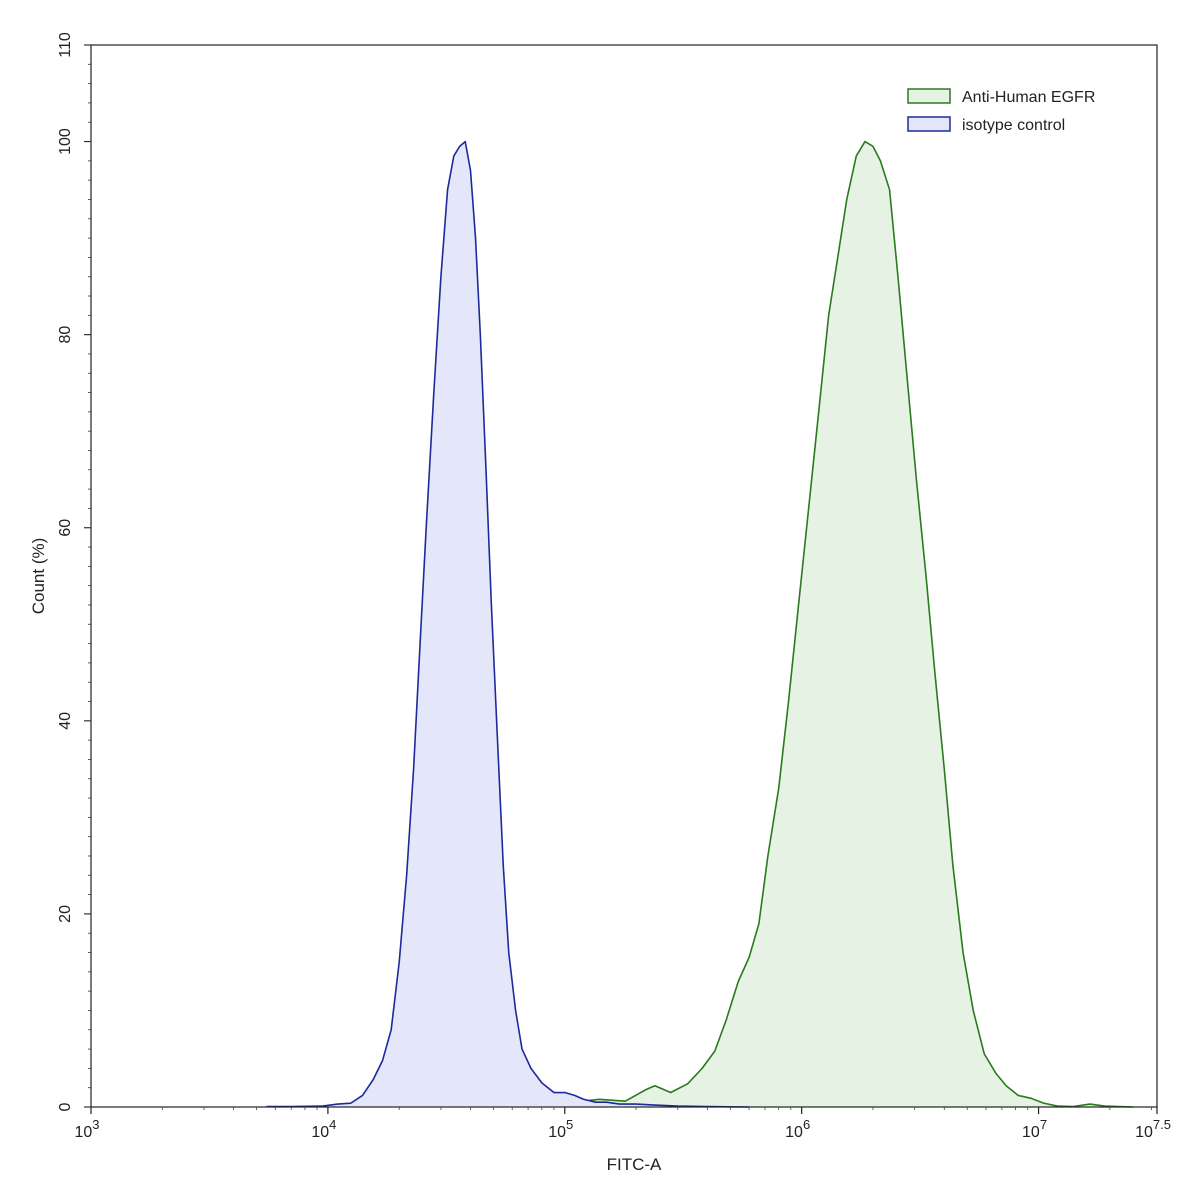  I want to click on y-axis: 0 20 40 60 80 100 110, so click(74, 571).